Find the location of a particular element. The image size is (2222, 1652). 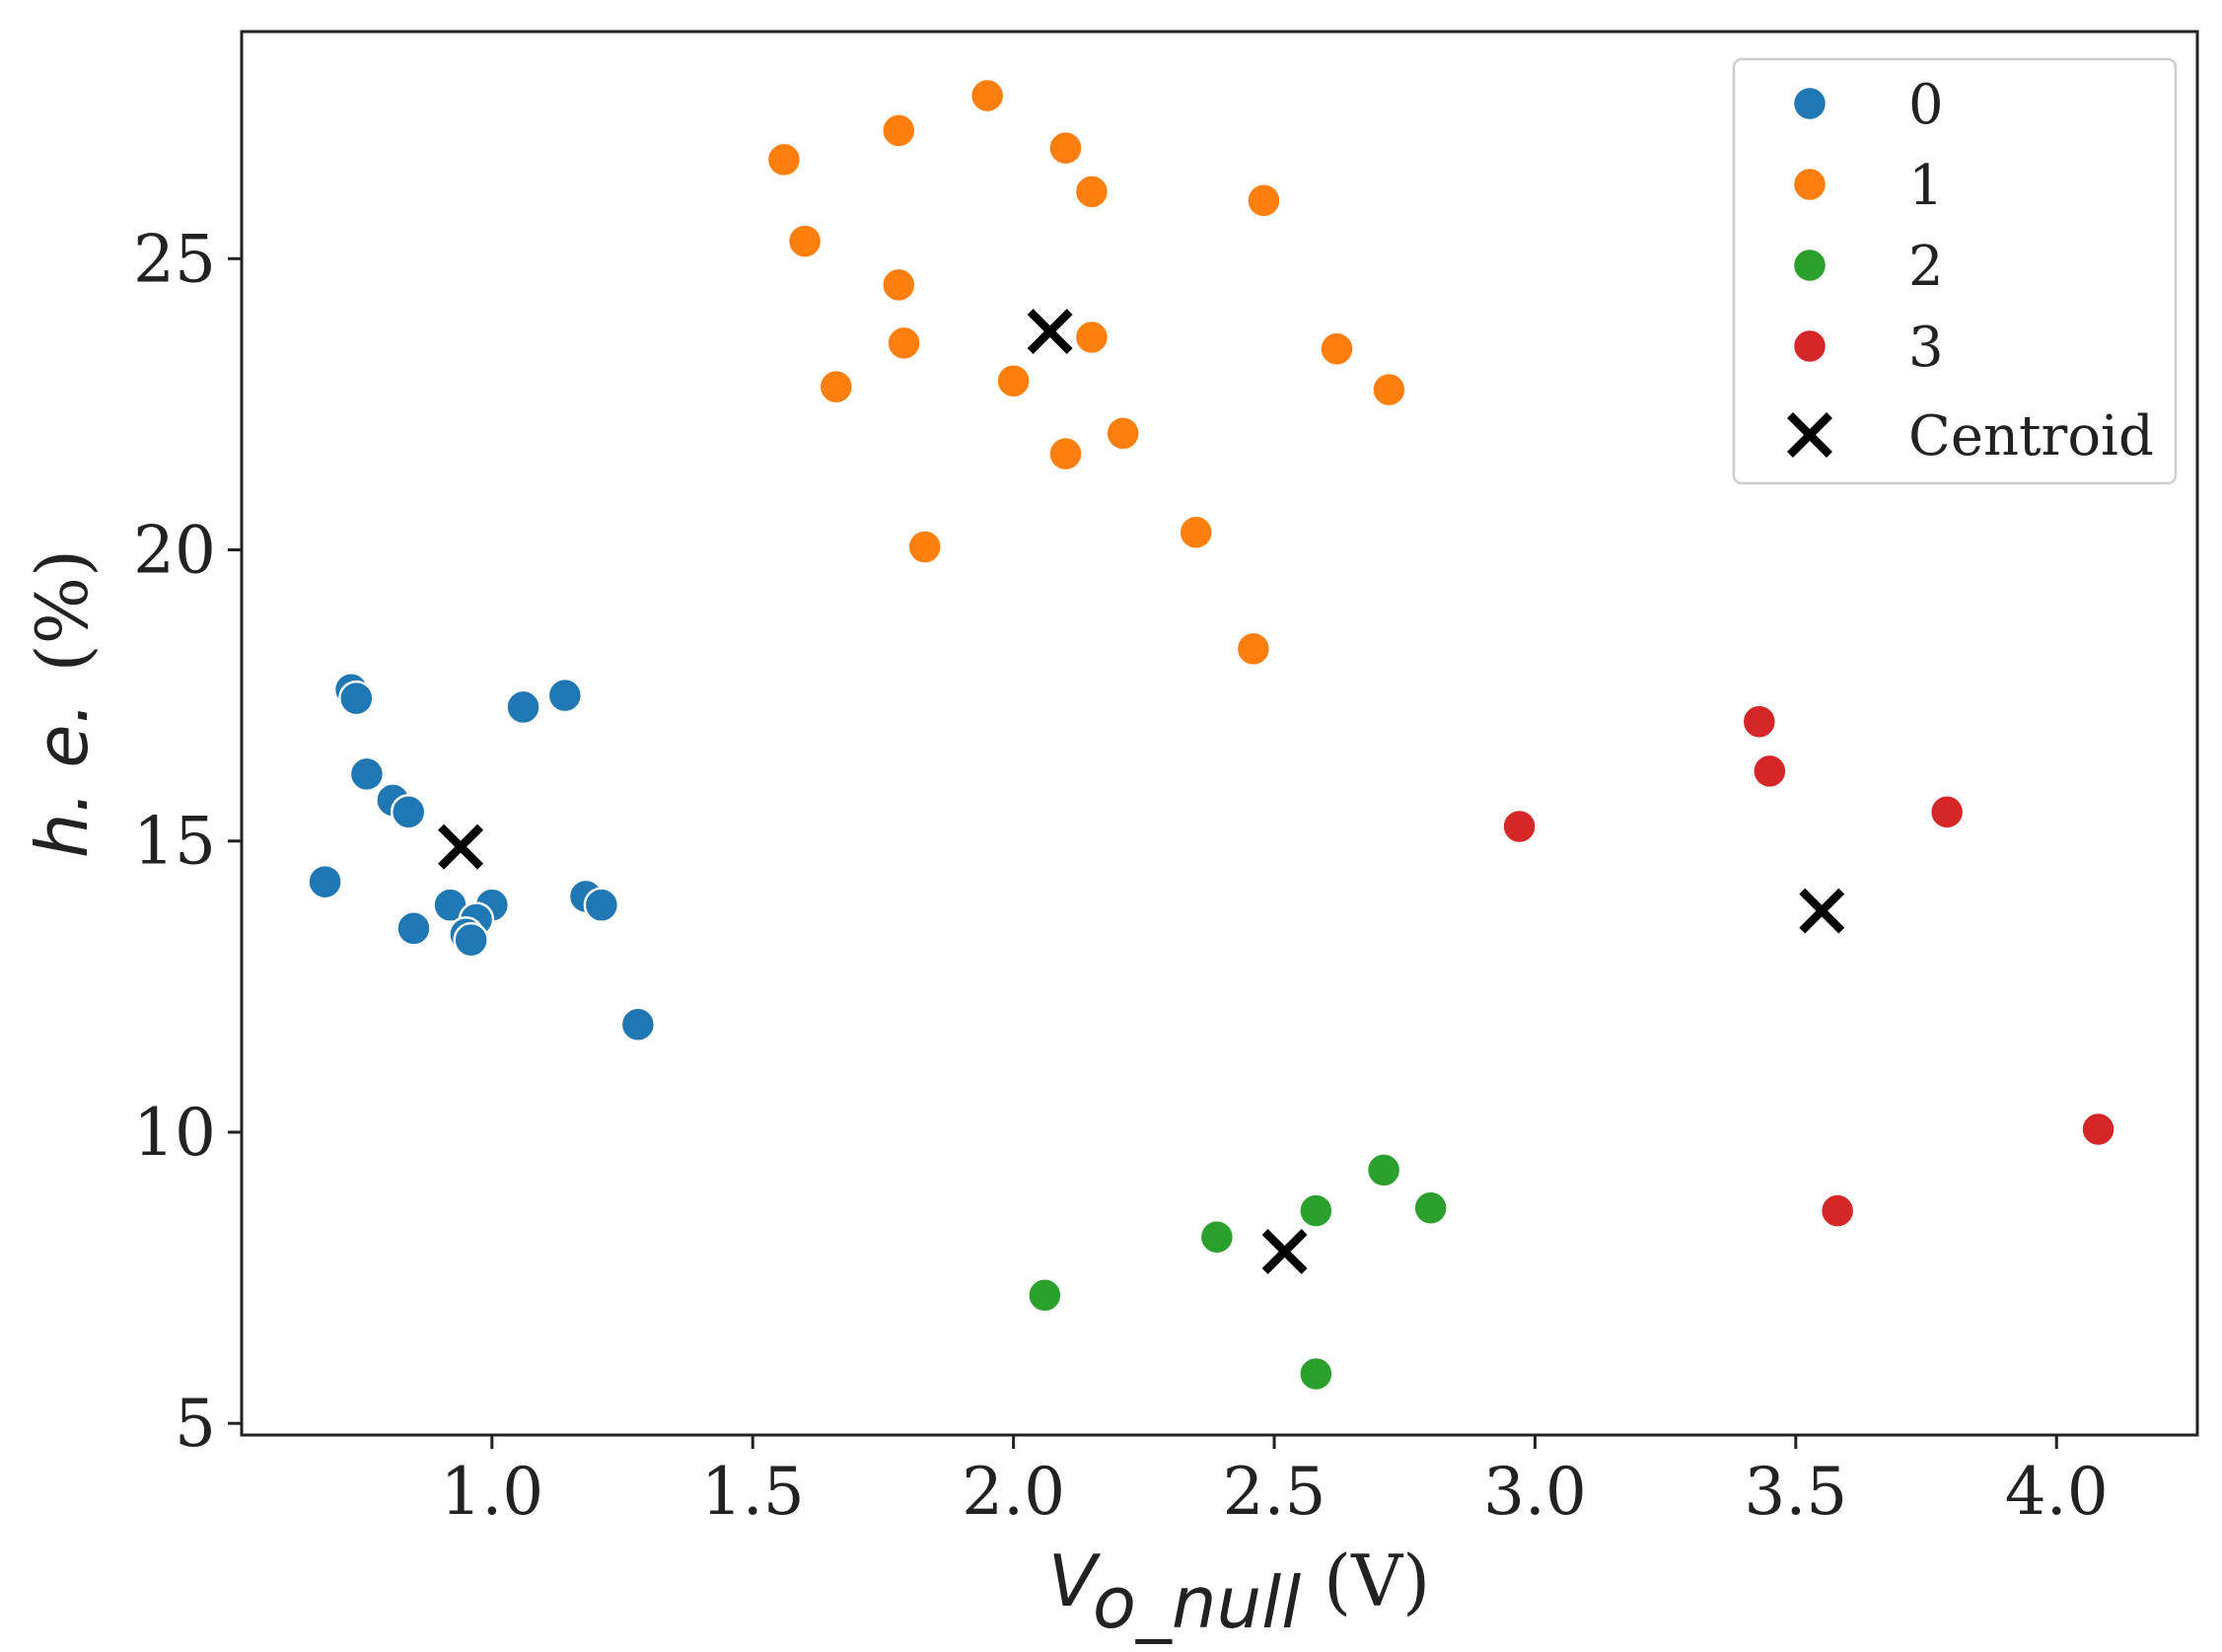

x-tick-label: 2.0 is located at coordinates (1014, 1492).